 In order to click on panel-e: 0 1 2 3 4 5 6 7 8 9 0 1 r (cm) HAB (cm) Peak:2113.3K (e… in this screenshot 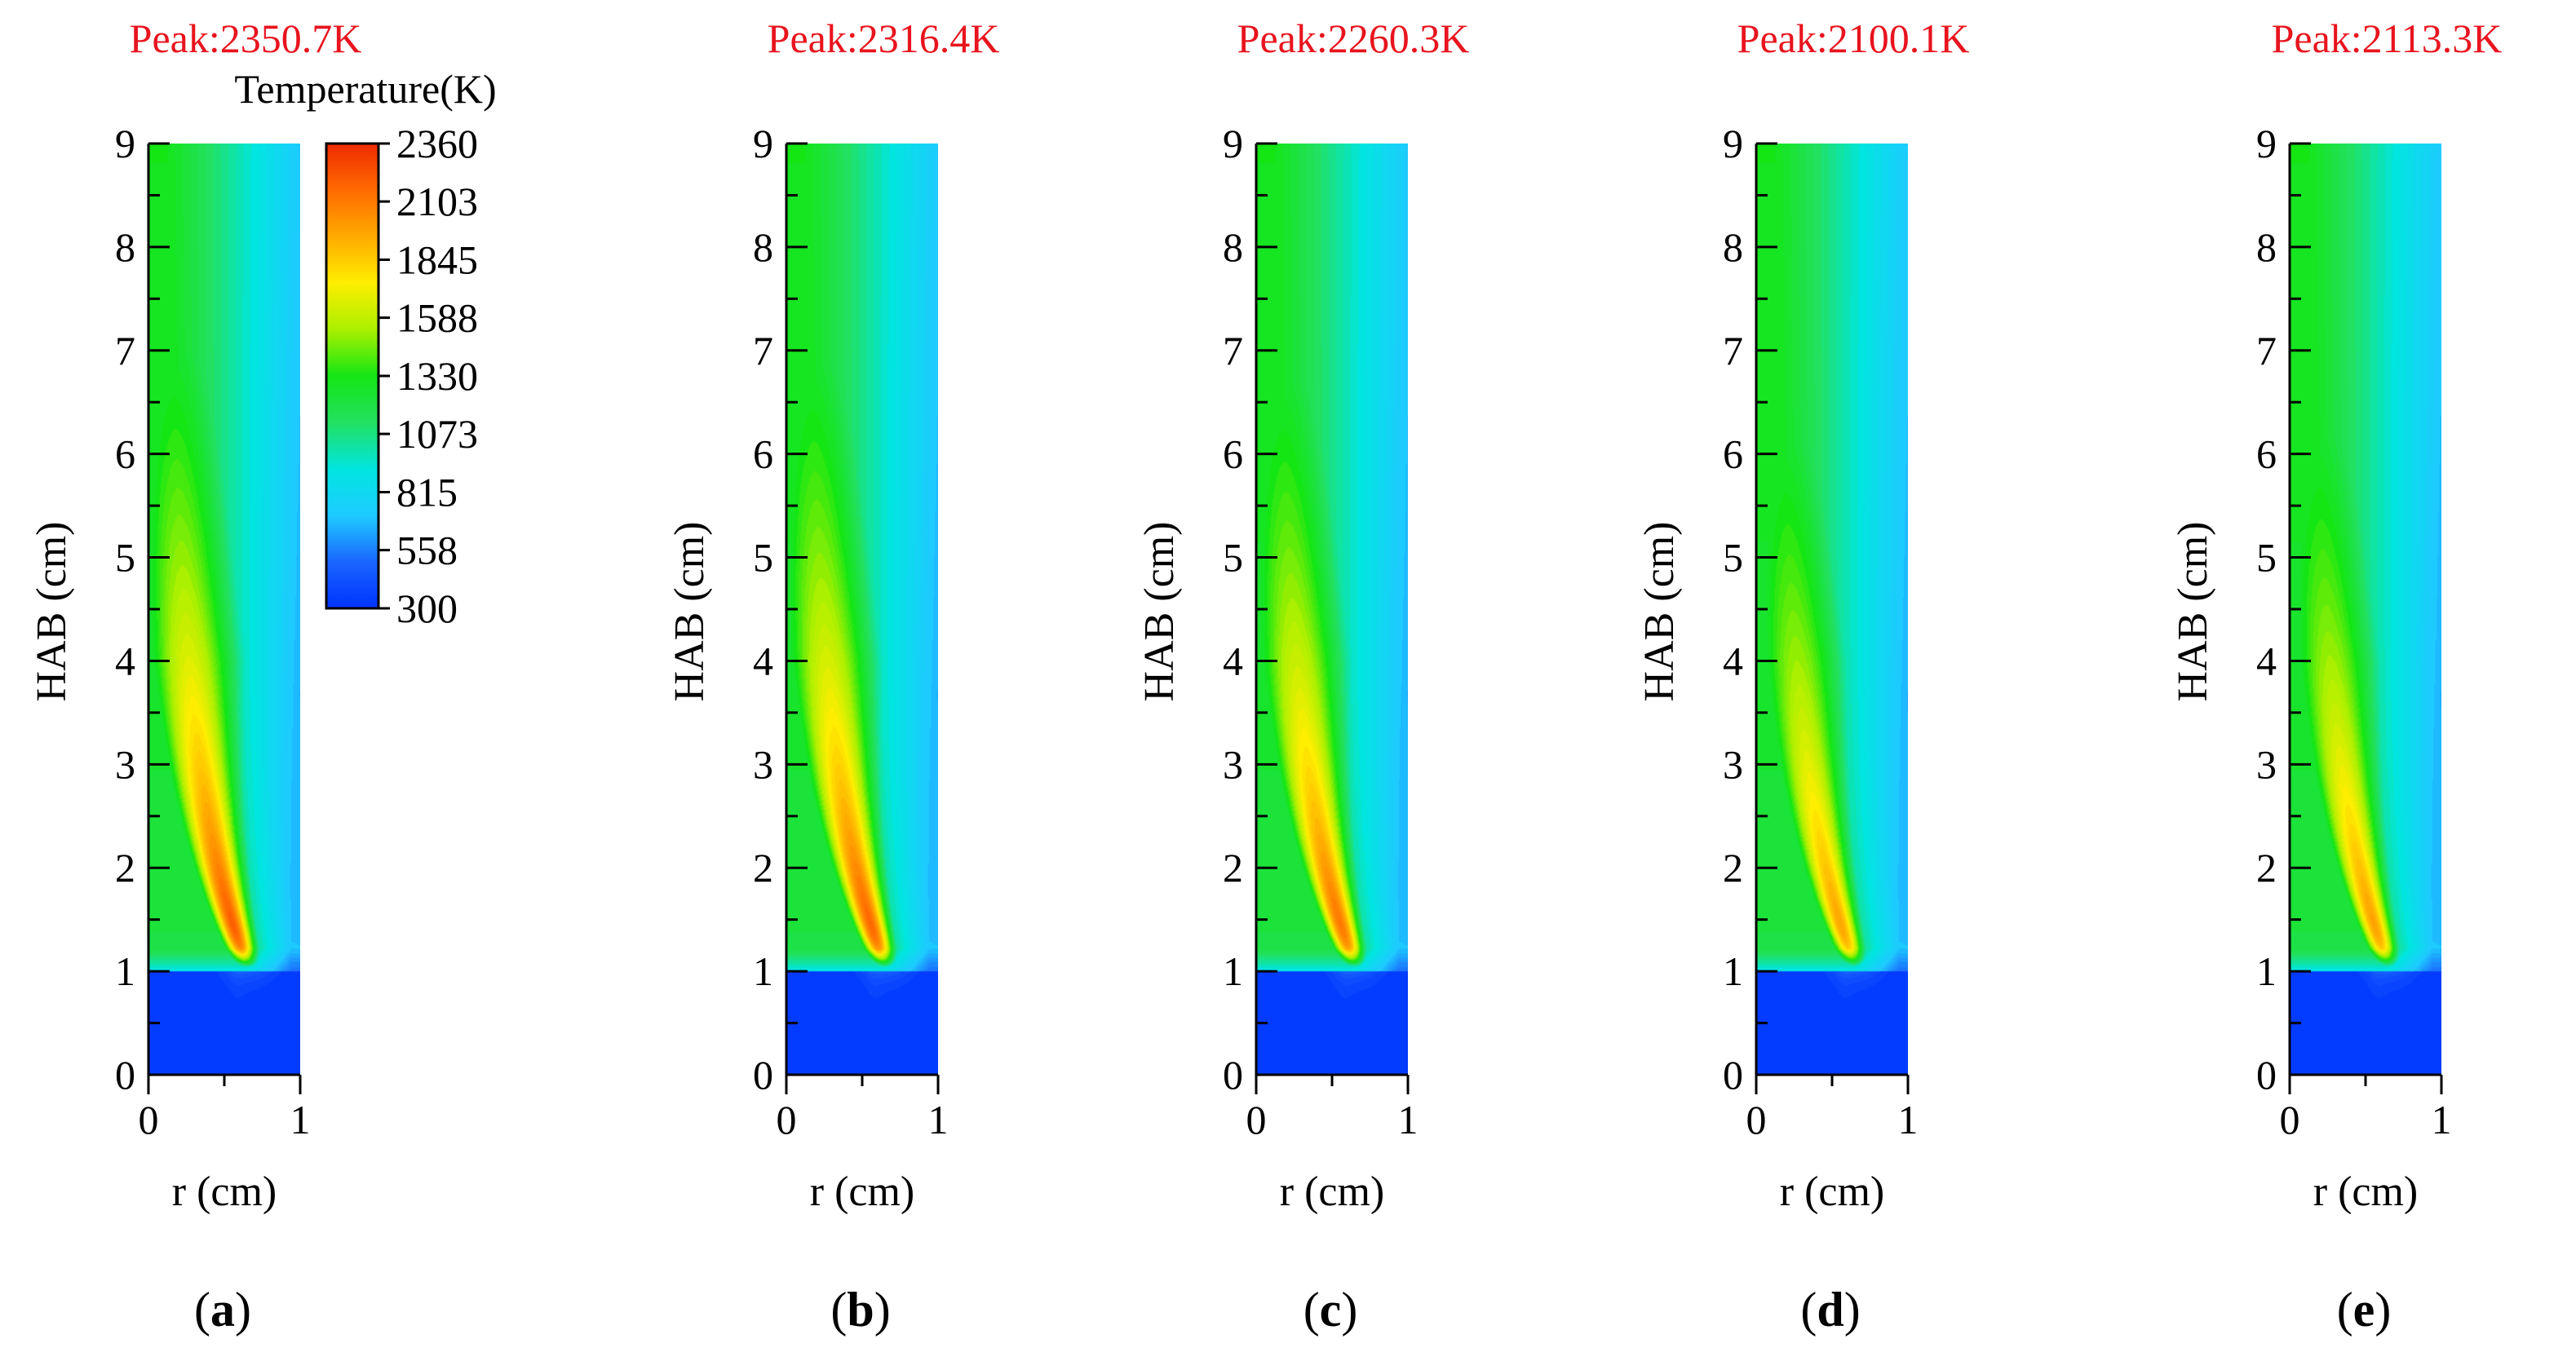, I will do `click(2336, 676)`.